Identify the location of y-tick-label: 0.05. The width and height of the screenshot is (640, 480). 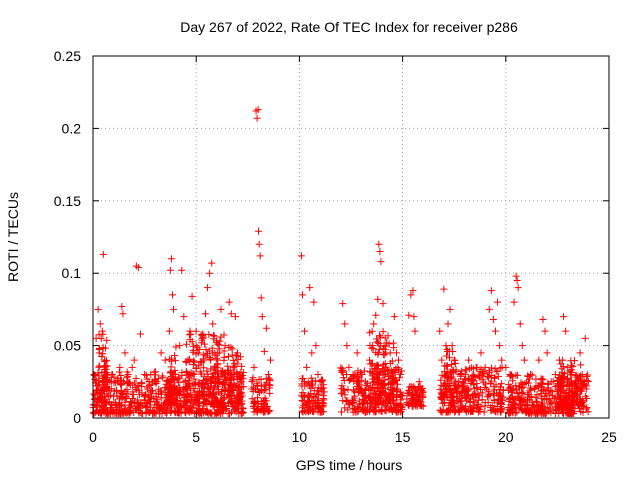
(67, 346).